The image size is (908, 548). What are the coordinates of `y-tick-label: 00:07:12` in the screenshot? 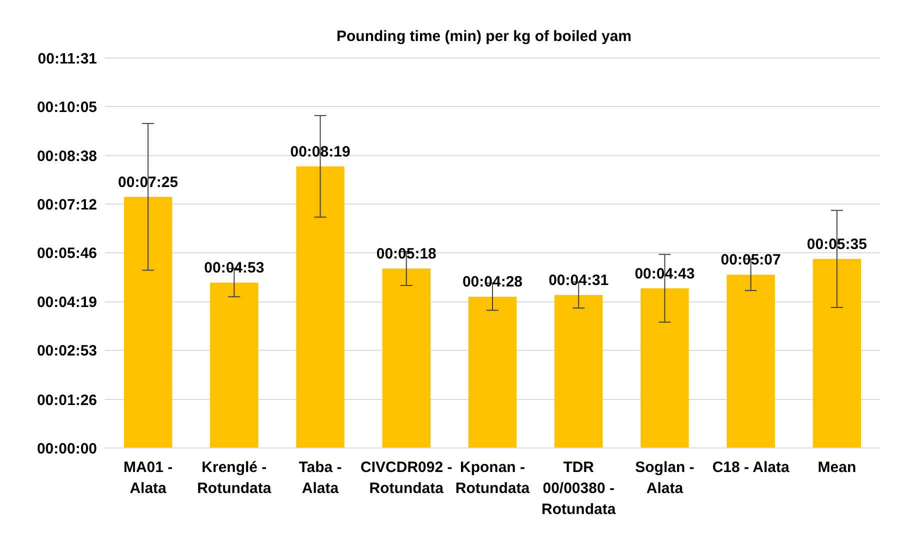 It's located at (66, 205).